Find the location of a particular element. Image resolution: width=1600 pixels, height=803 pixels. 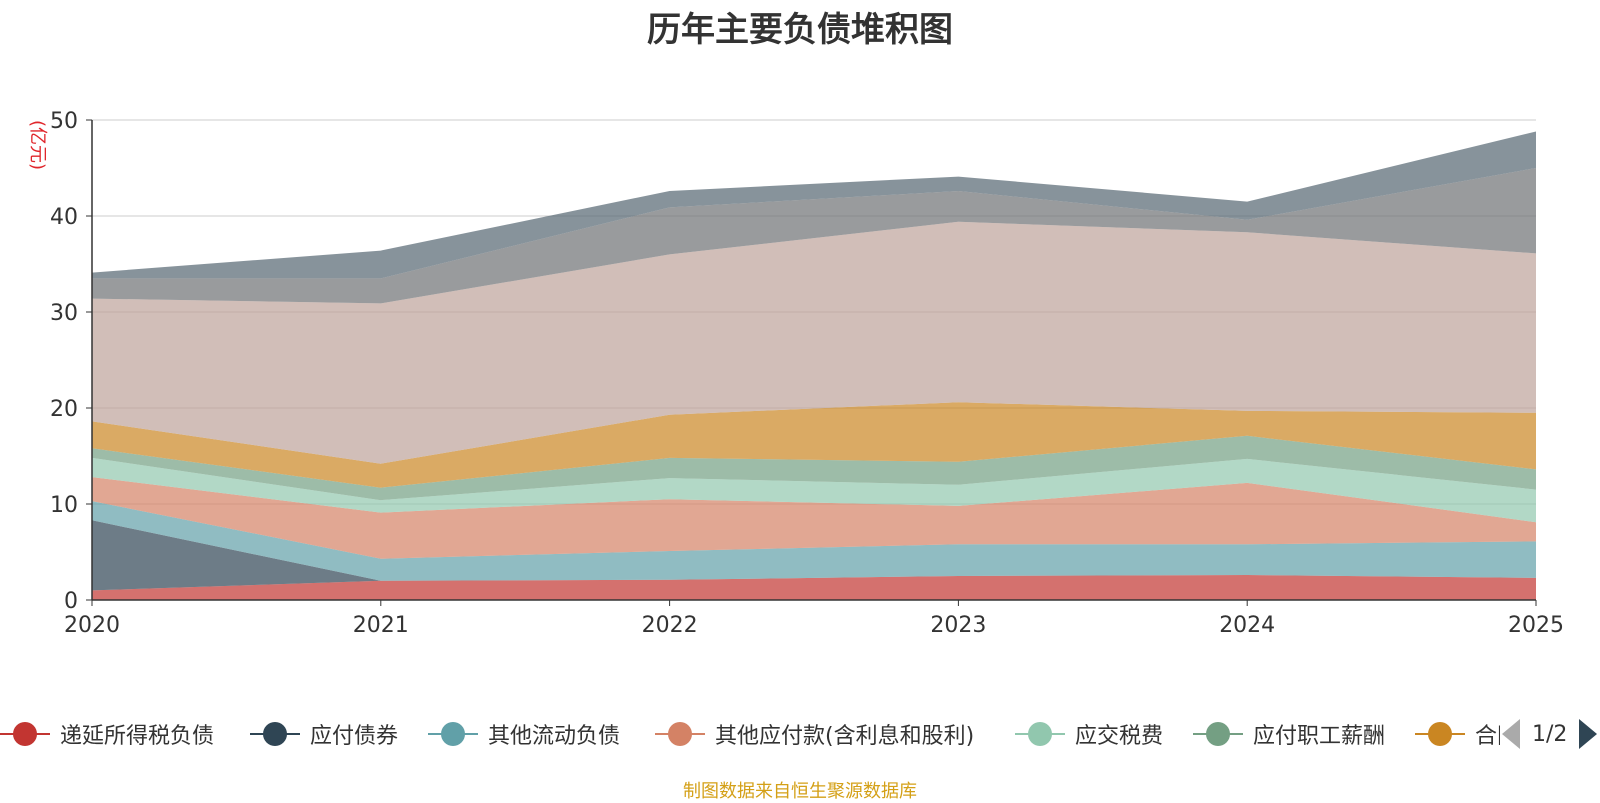

y-tick-label: 10 is located at coordinates (64, 505).